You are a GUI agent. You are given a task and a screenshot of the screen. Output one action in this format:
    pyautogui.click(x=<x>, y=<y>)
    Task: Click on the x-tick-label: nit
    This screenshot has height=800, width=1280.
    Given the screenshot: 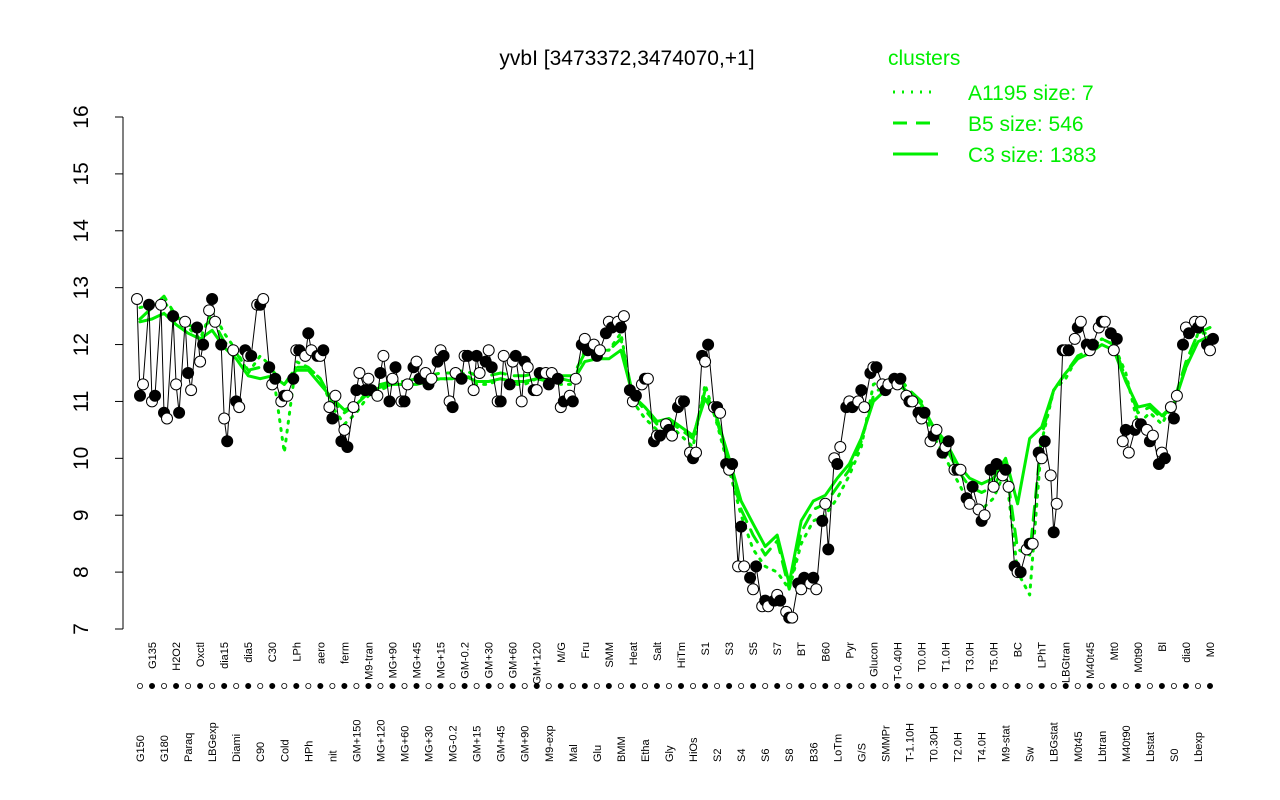 What is the action you would take?
    pyautogui.click(x=333, y=756)
    